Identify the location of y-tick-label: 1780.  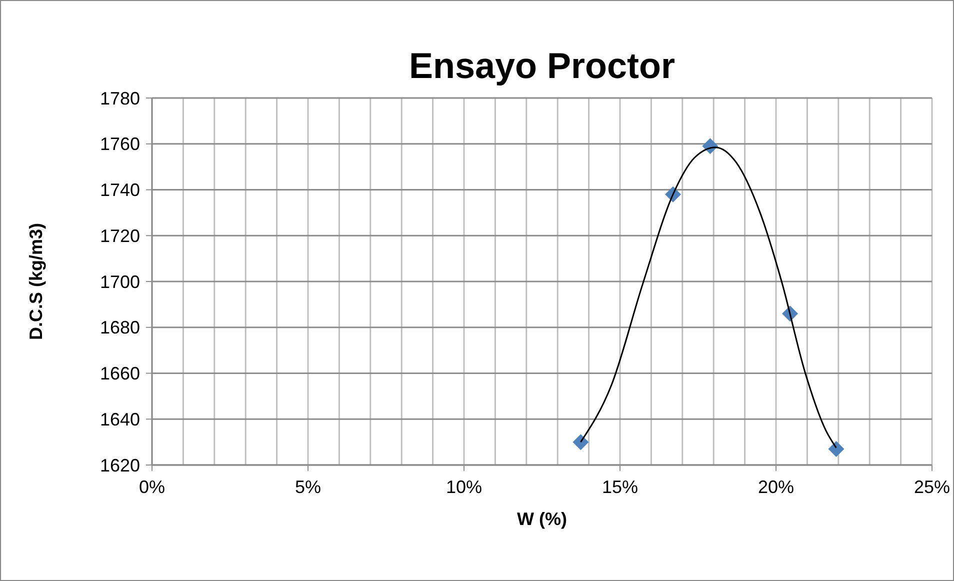
(120, 98).